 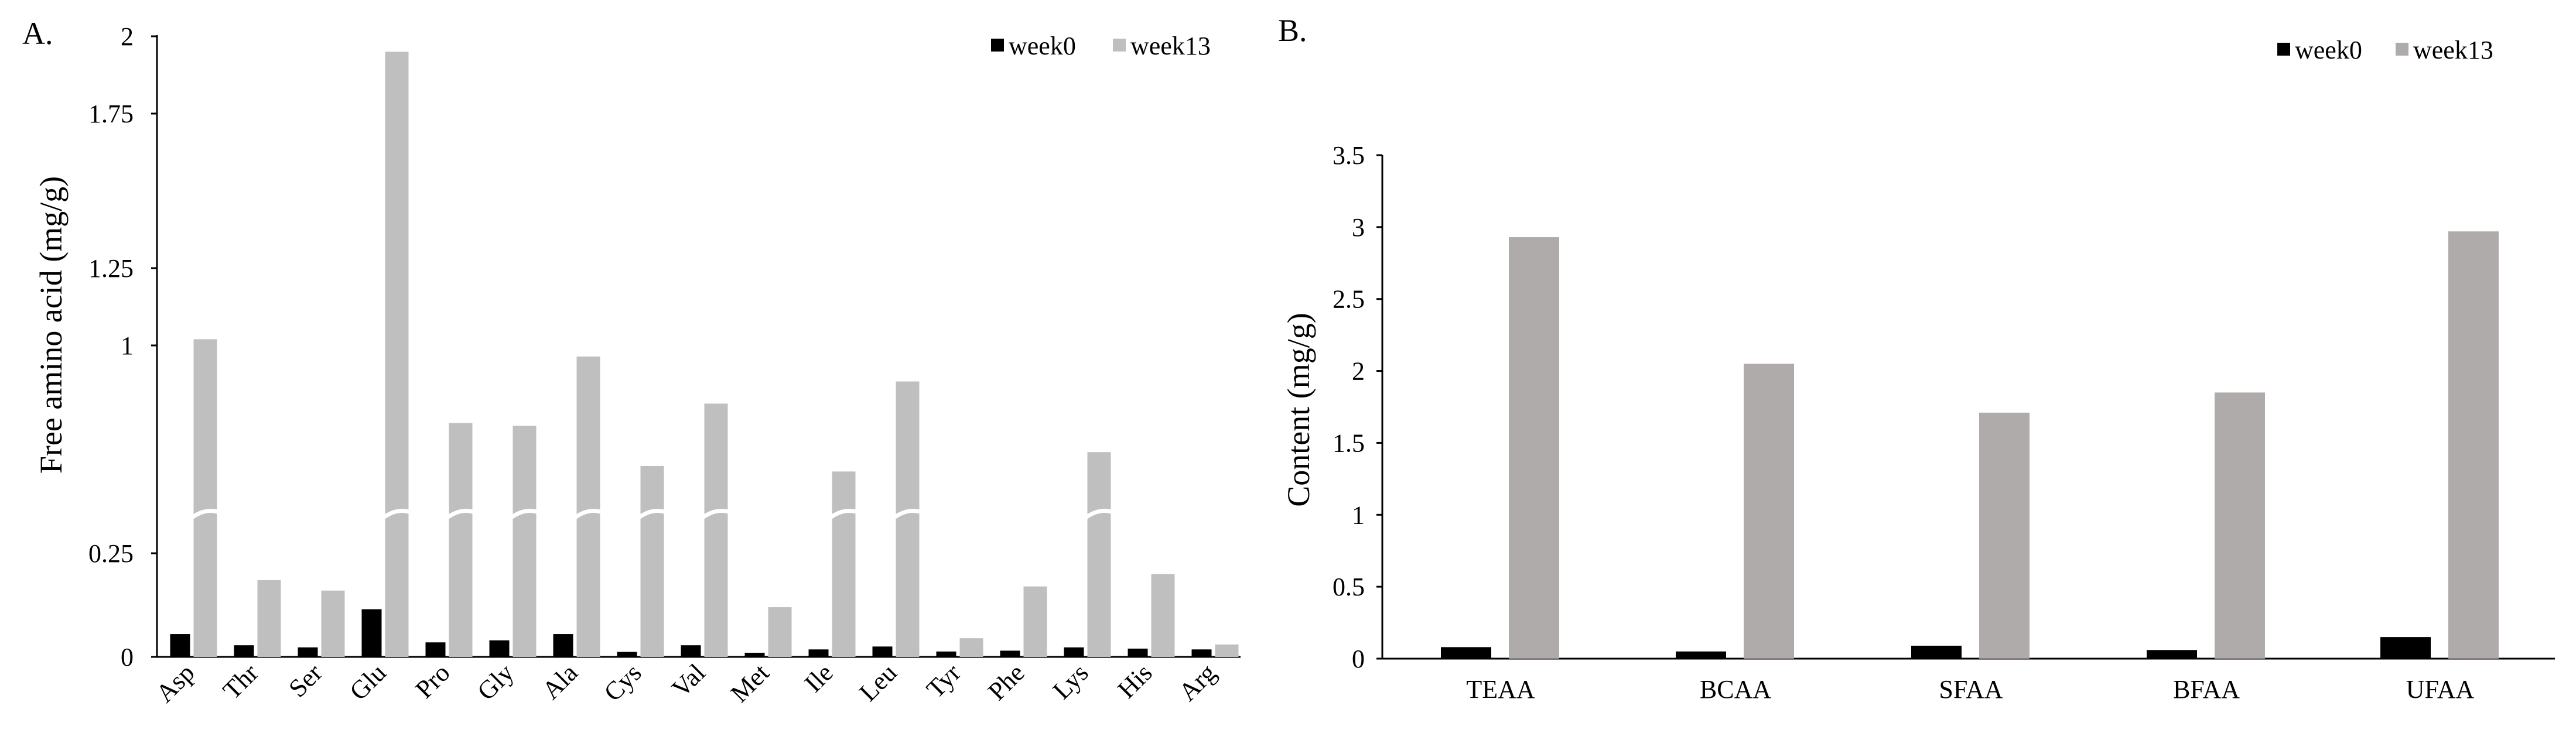 I want to click on chart-a-y-axis-title: Free amino acid (mg/g), so click(x=51, y=325).